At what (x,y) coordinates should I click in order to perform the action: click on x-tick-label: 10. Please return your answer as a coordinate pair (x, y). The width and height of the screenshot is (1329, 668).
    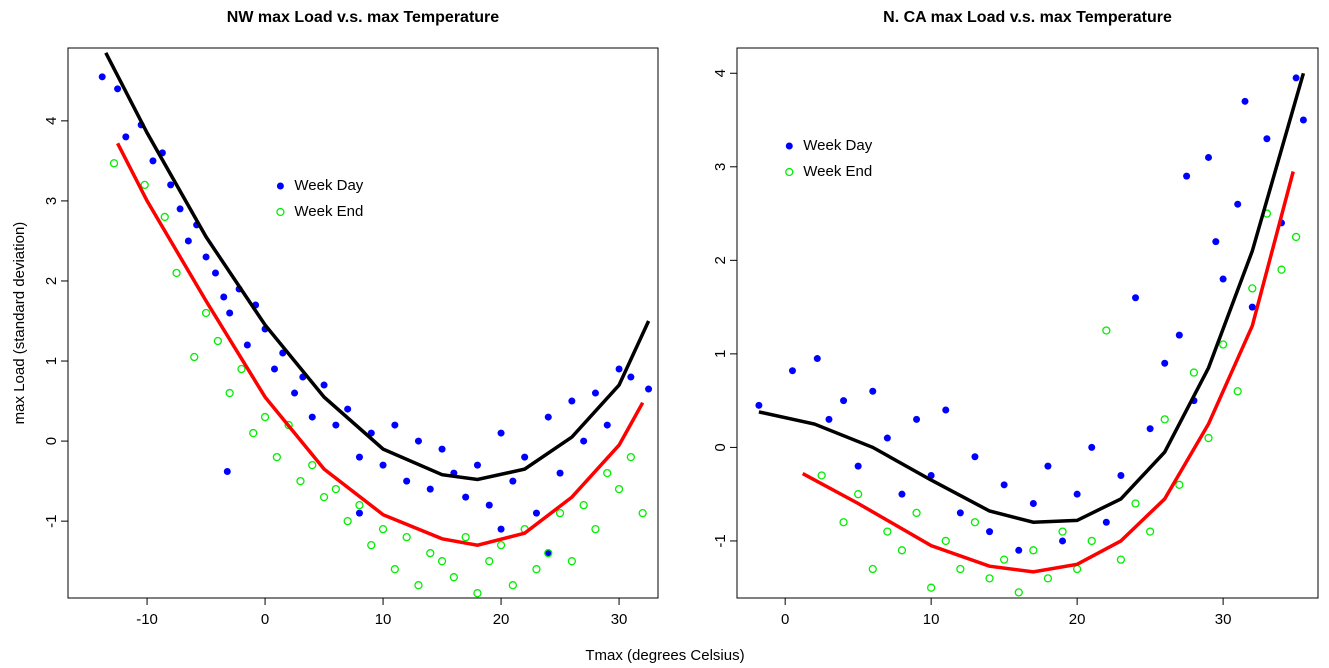
    Looking at the image, I should click on (383, 619).